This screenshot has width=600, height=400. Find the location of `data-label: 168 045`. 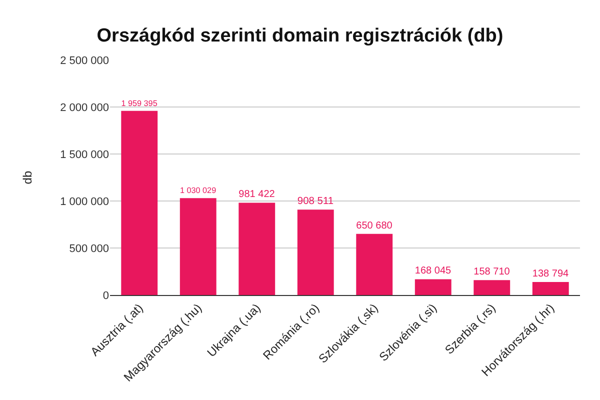

data-label: 168 045 is located at coordinates (433, 271).